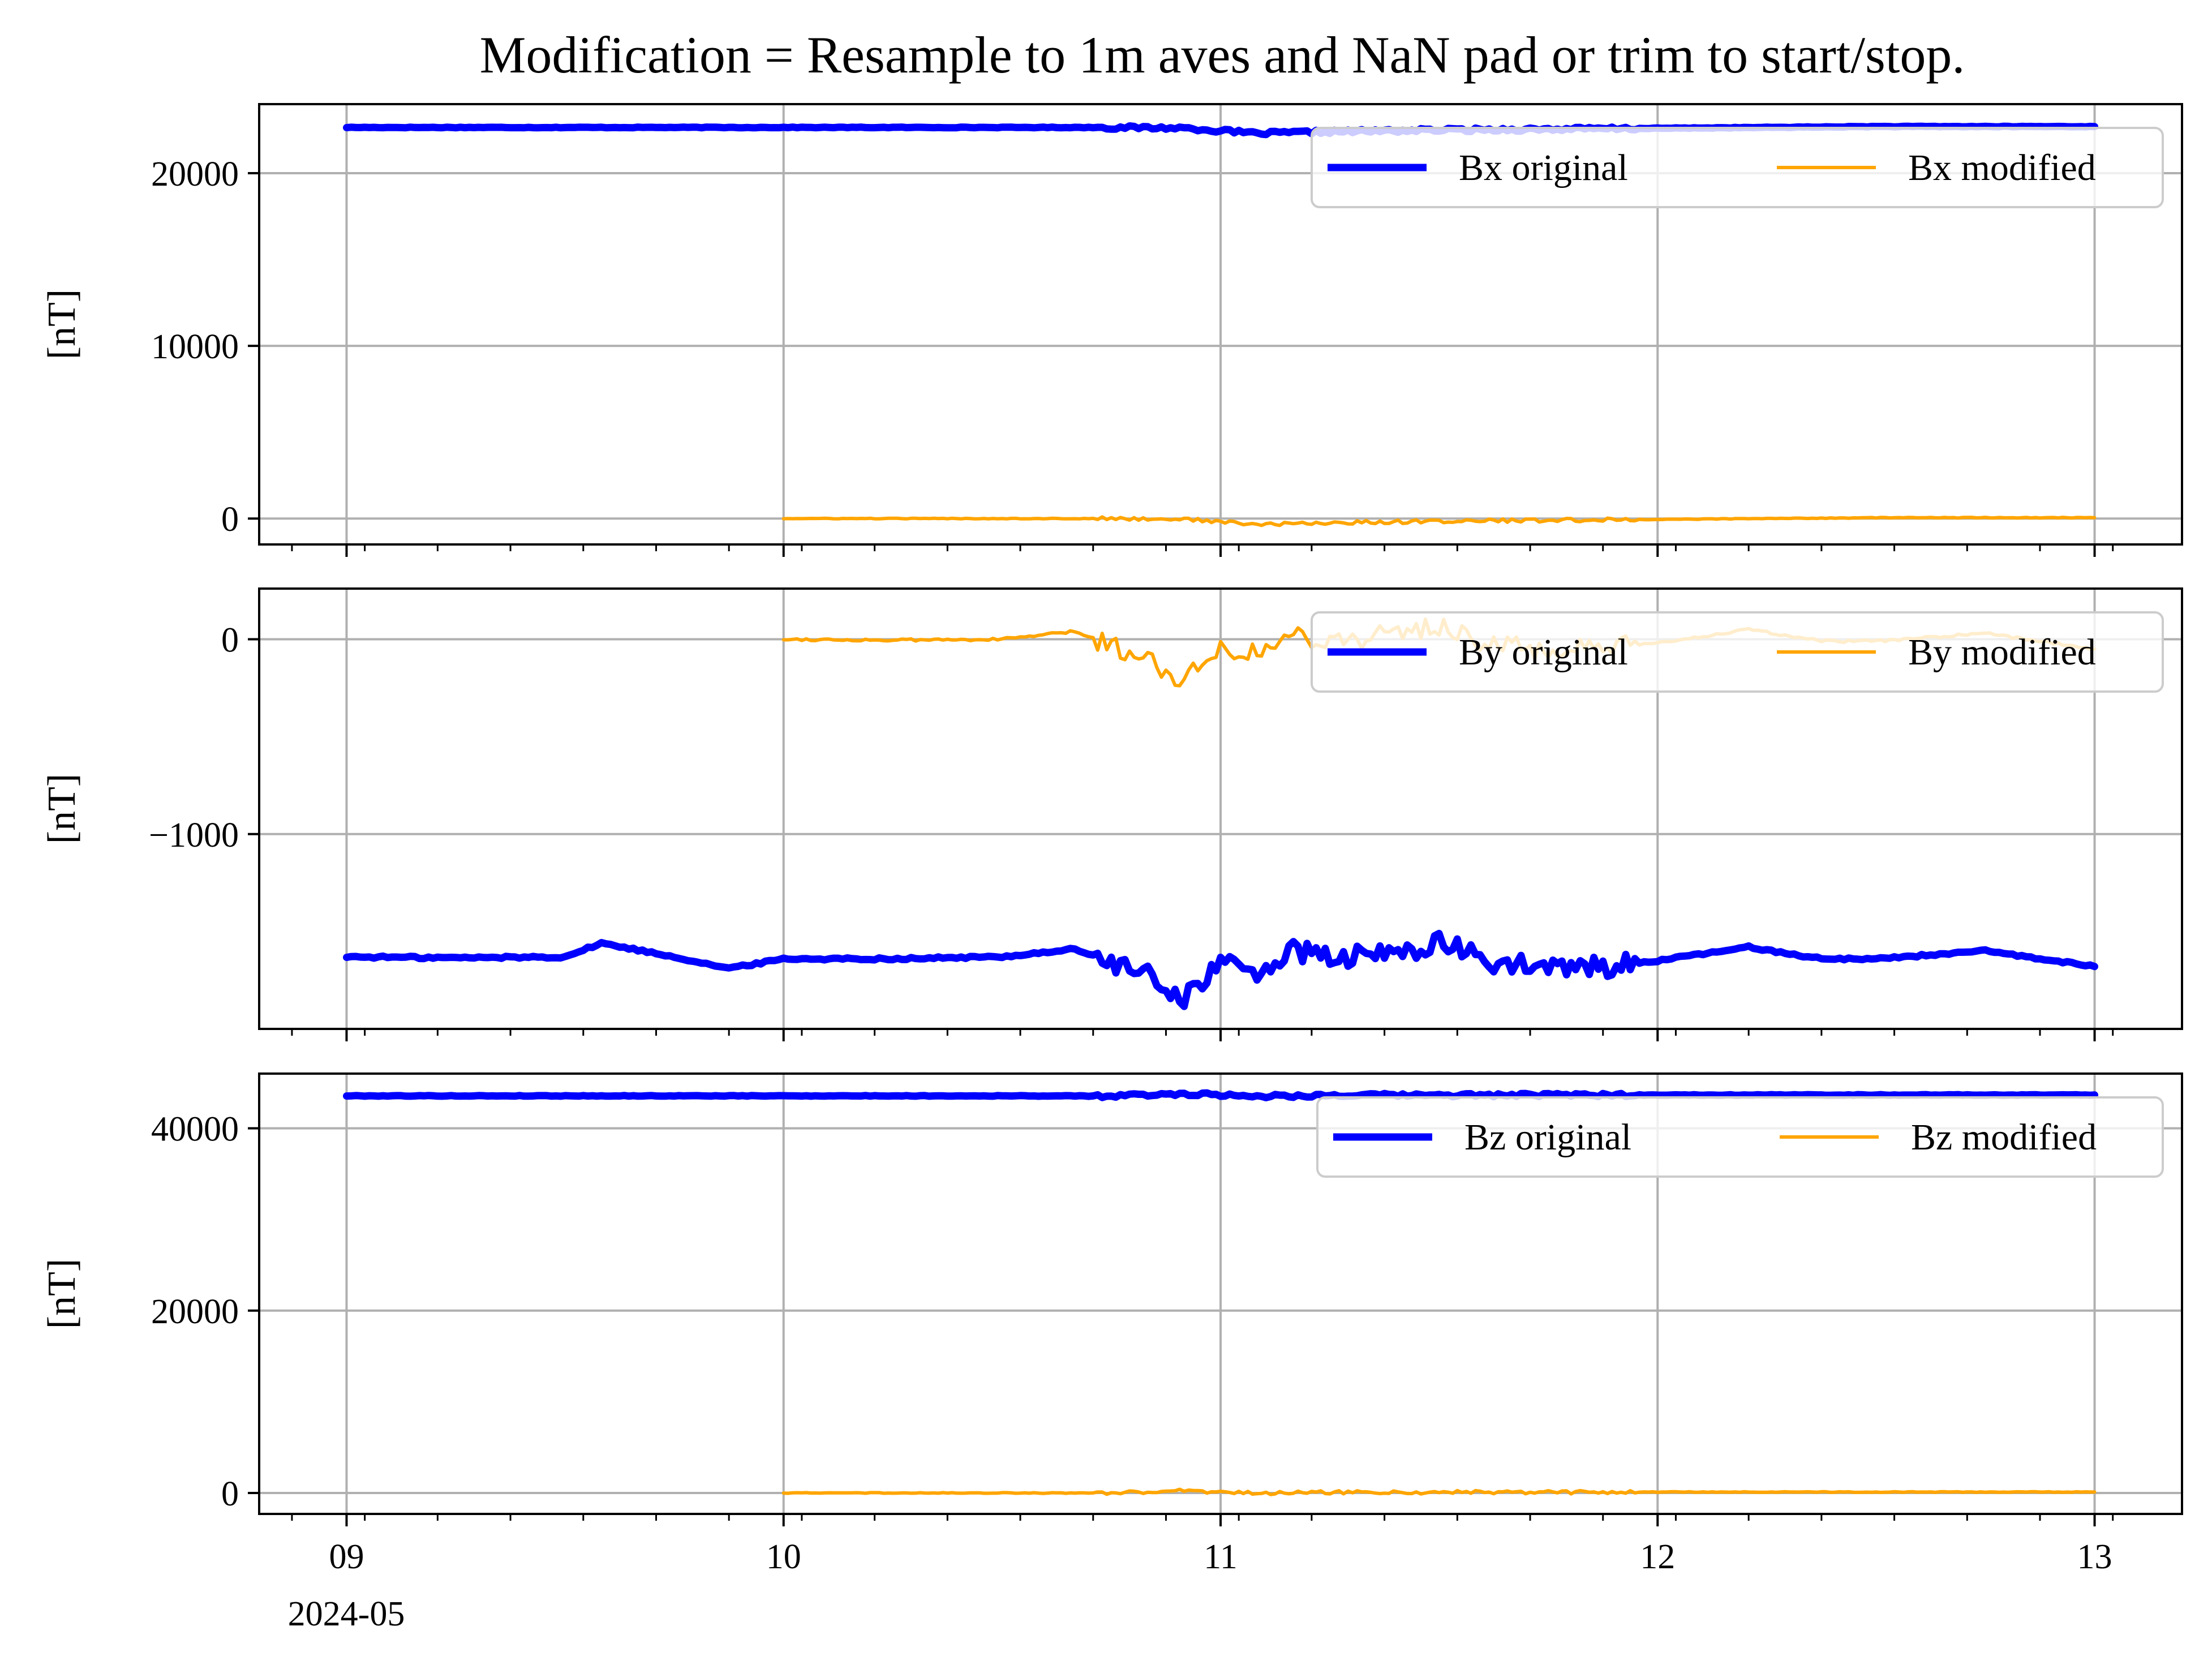 The width and height of the screenshot is (2212, 1669). What do you see at coordinates (1221, 1557) in the screenshot?
I see `x-tick-label: 11` at bounding box center [1221, 1557].